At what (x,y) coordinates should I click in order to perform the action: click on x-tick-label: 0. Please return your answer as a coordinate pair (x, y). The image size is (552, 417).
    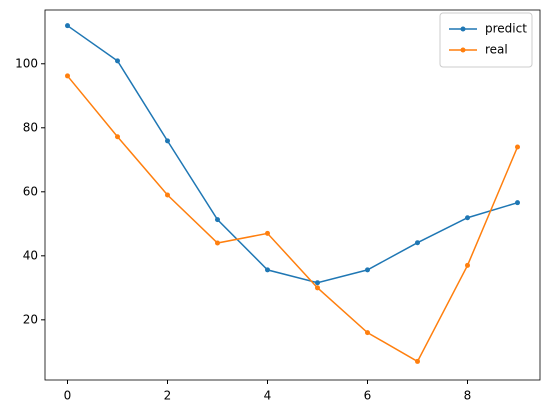
    Looking at the image, I should click on (68, 396).